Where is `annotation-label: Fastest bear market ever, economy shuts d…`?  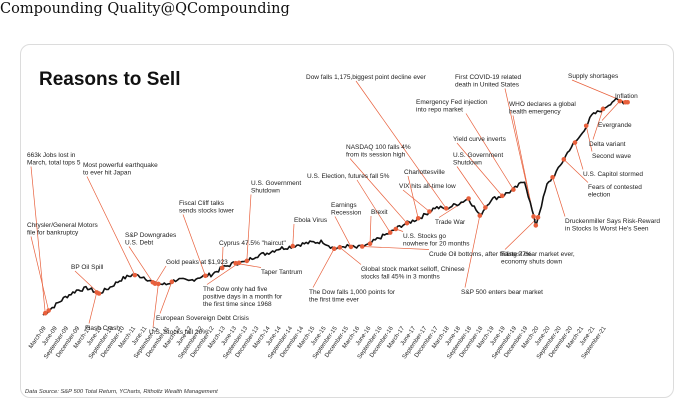
annotation-label: Fastest bear market ever, economy shuts d… is located at coordinates (538, 258).